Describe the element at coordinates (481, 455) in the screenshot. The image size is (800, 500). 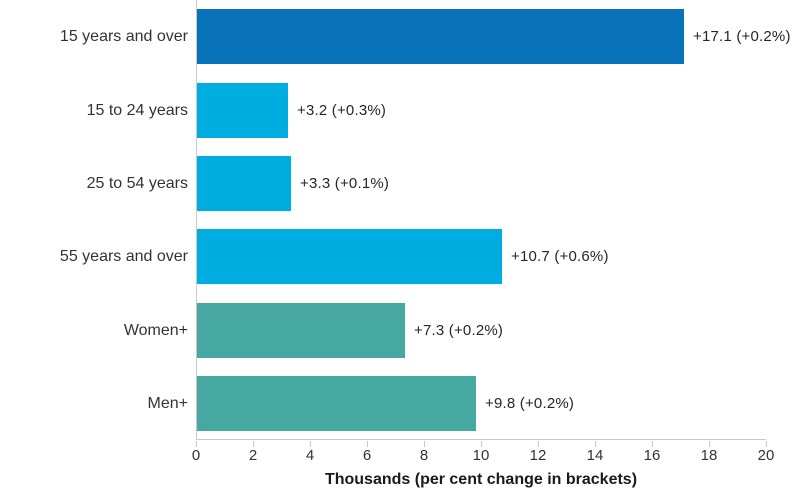
I see `x-tick-label: 10` at that location.